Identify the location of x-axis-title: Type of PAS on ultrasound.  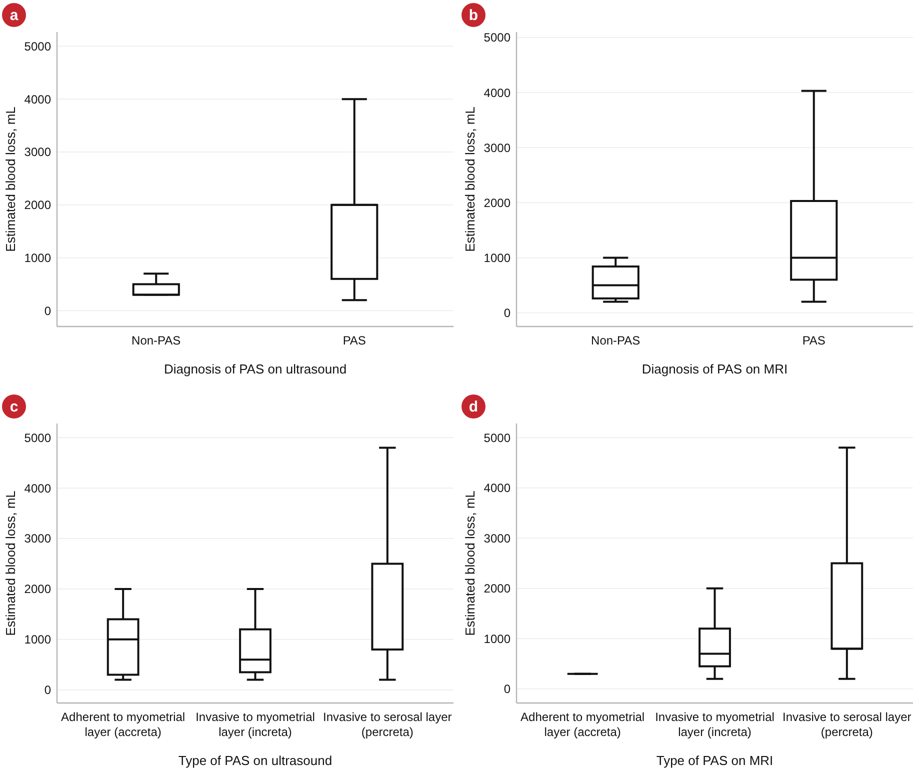
(255, 760).